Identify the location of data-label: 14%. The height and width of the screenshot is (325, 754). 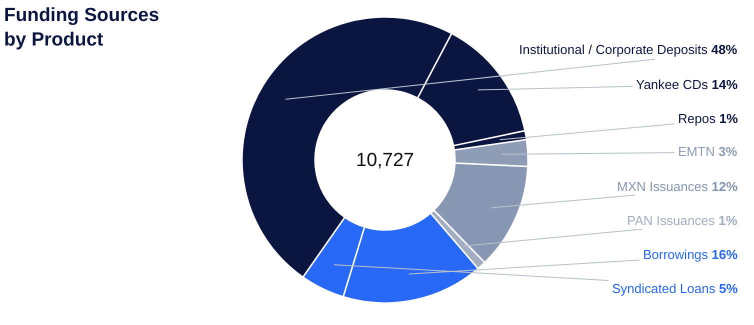
(725, 84).